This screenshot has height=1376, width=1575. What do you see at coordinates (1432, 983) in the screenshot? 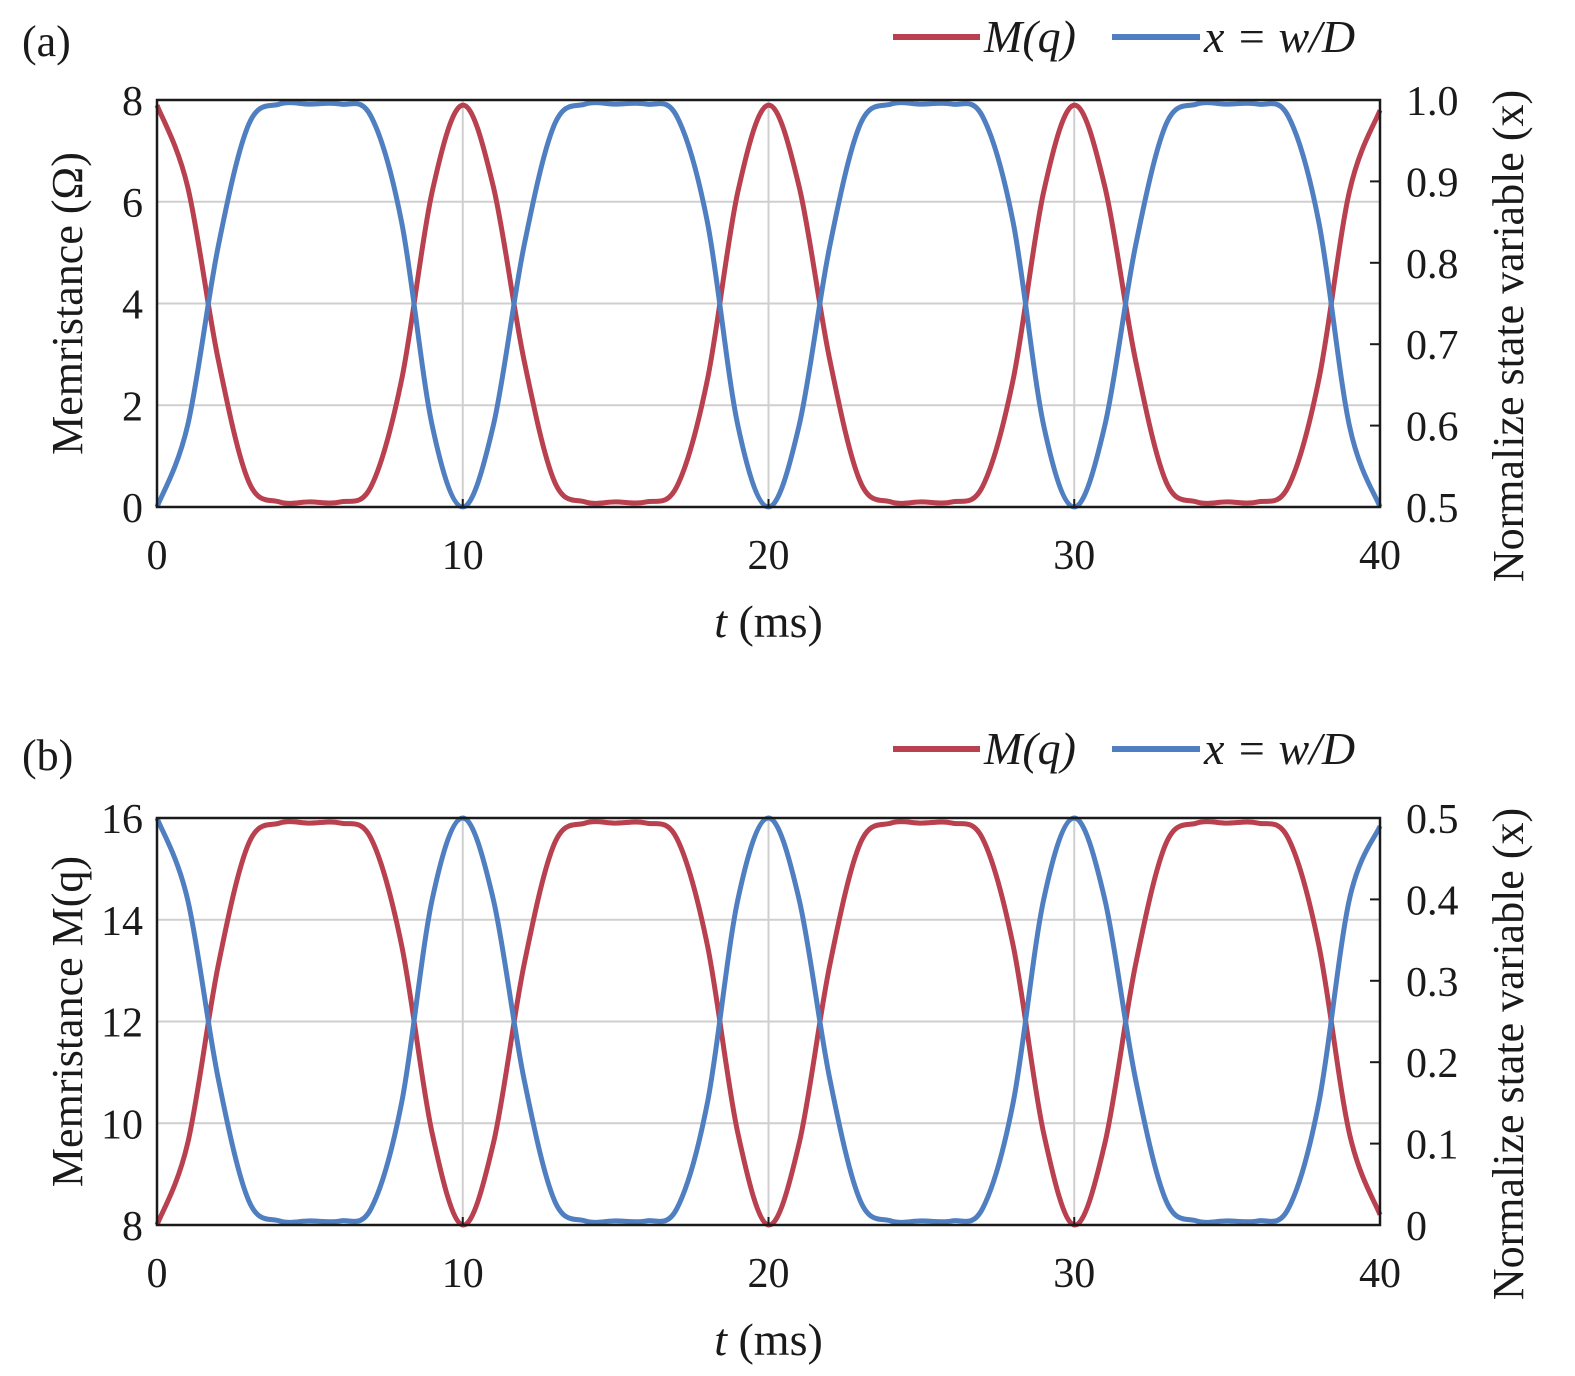
I see `y-right-tick-label: 0.3` at bounding box center [1432, 983].